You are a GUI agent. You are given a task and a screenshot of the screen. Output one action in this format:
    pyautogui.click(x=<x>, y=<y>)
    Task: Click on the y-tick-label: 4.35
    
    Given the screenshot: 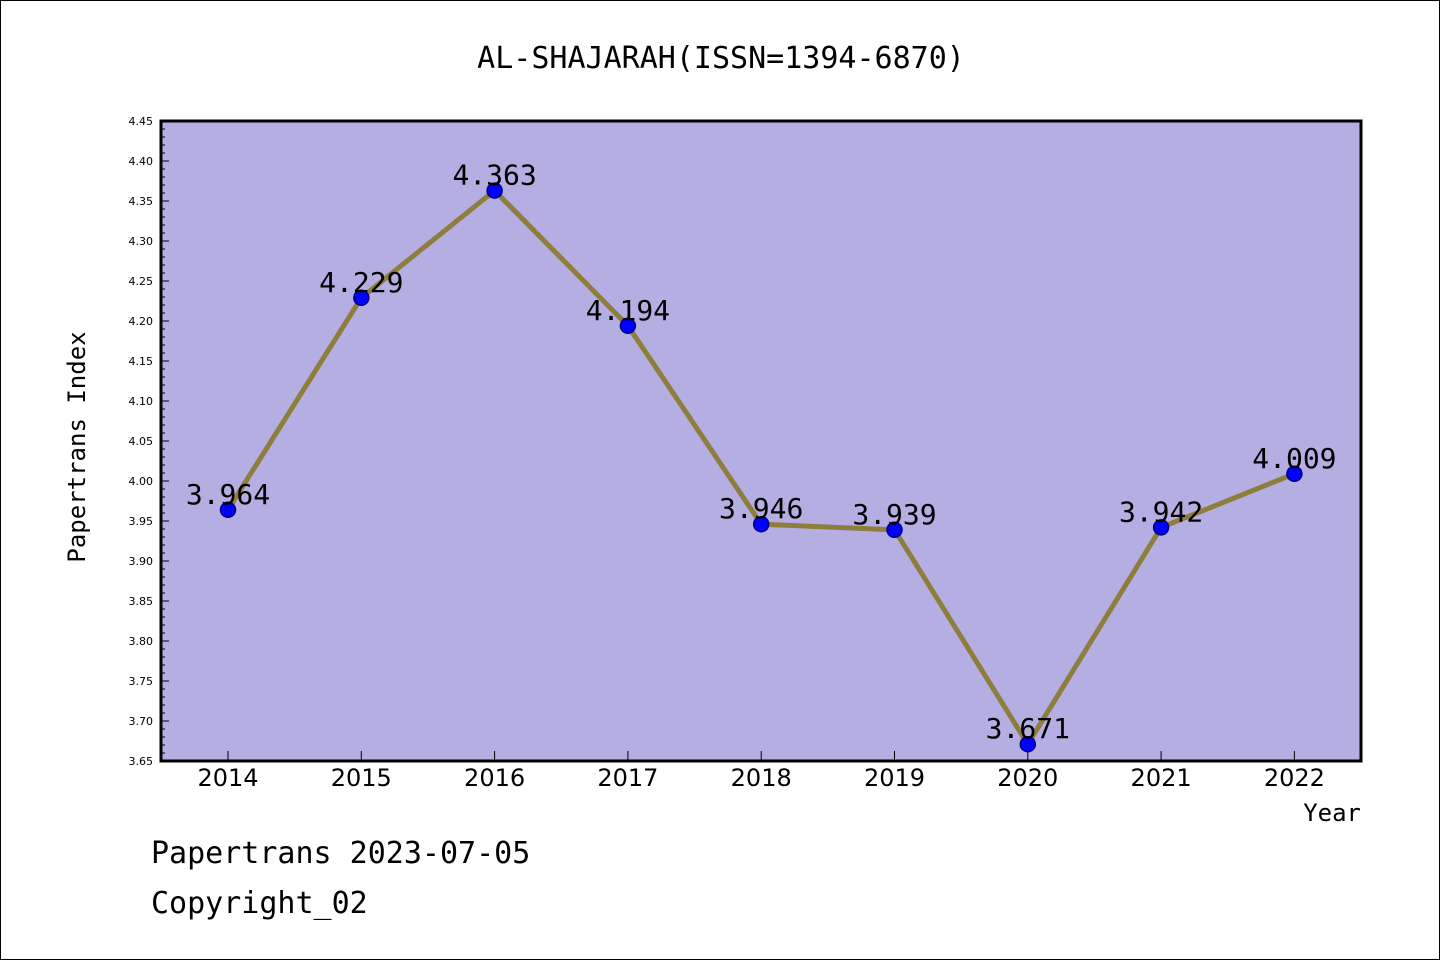 What is the action you would take?
    pyautogui.click(x=141, y=201)
    